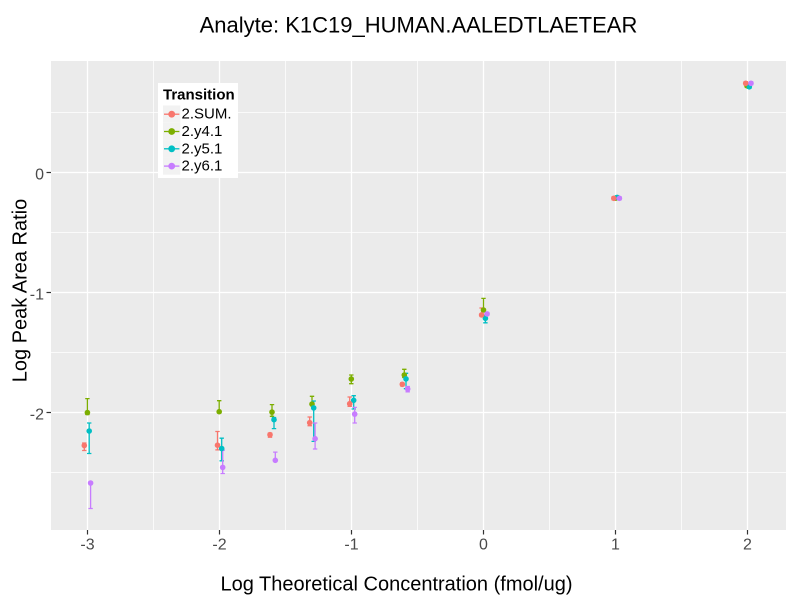  What do you see at coordinates (87, 545) in the screenshot?
I see `svg-text: -3` at bounding box center [87, 545].